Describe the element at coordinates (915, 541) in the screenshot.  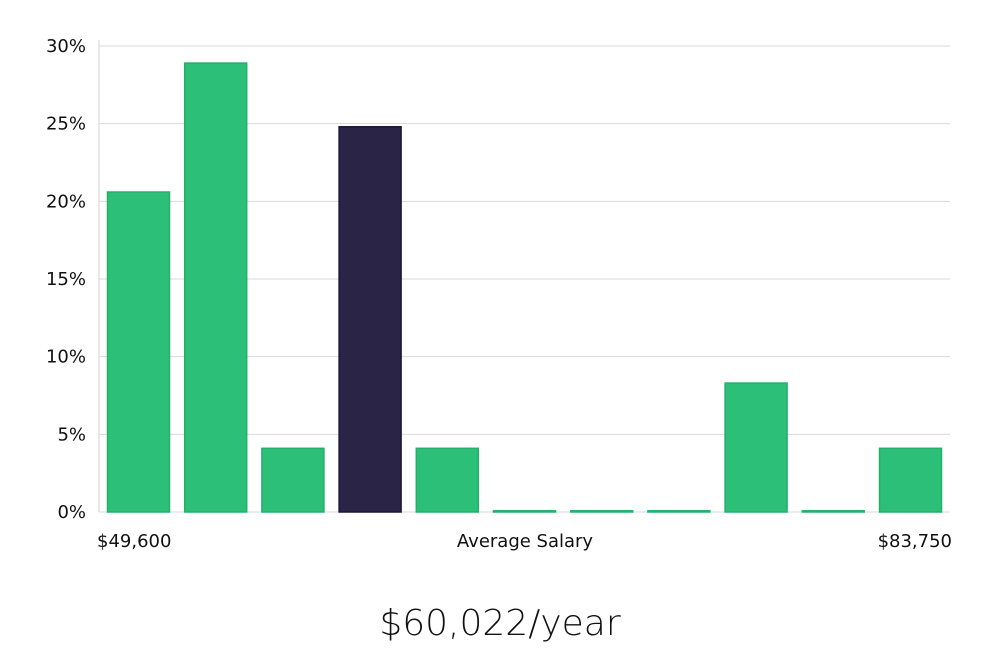
I see `x-max-label: $83,750` at that location.